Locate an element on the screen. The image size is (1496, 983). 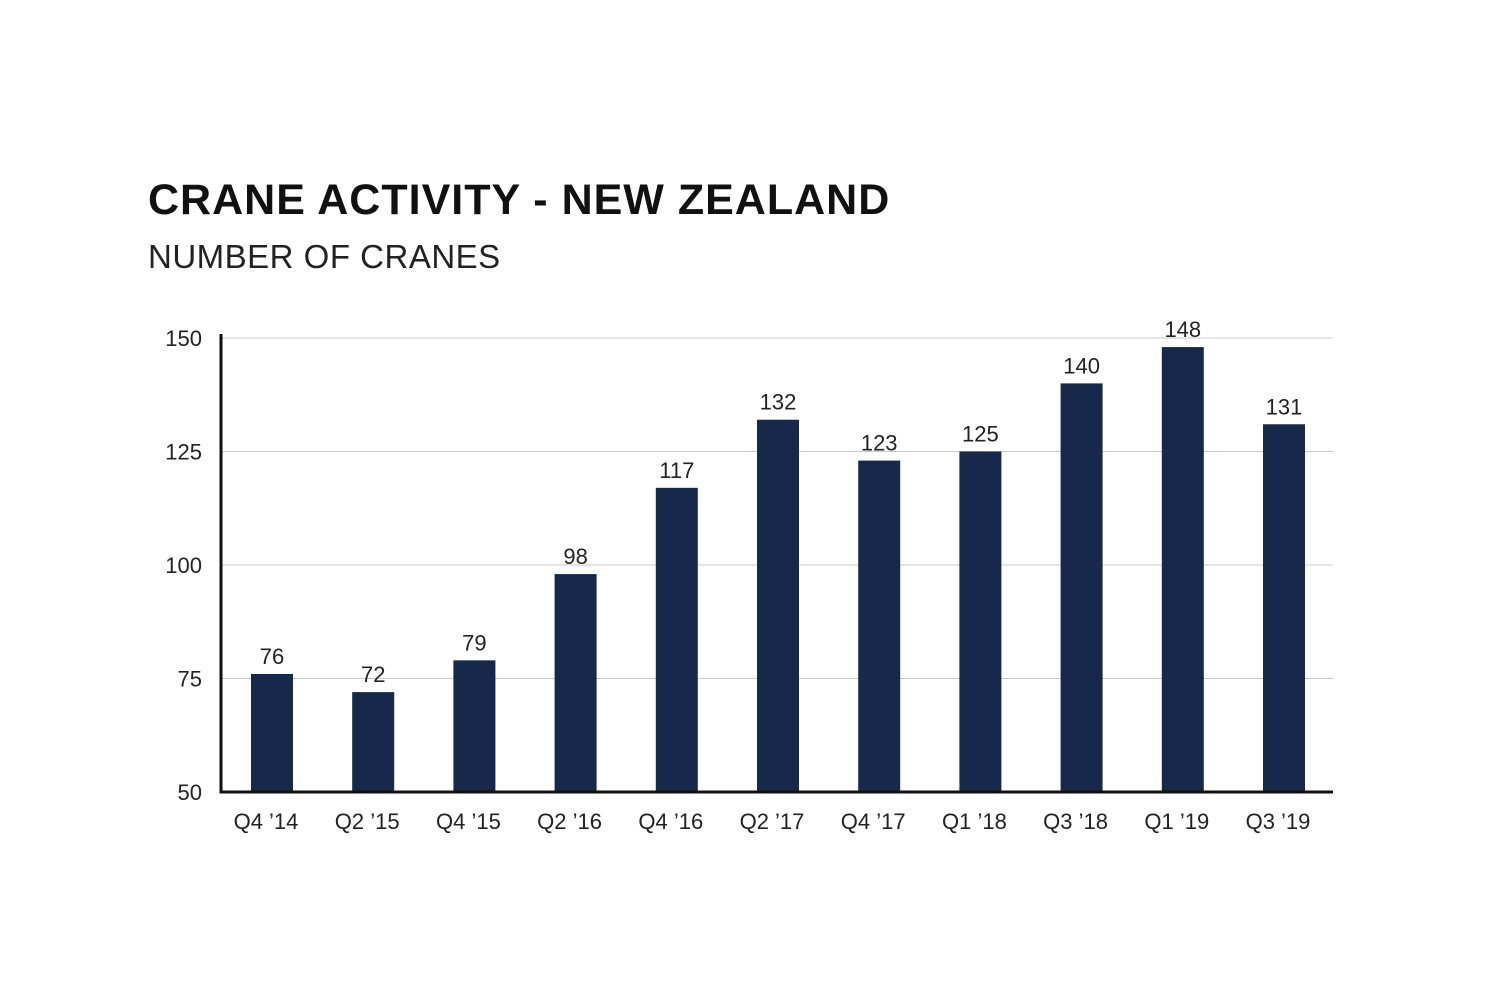
data-label: 140 is located at coordinates (1081, 365).